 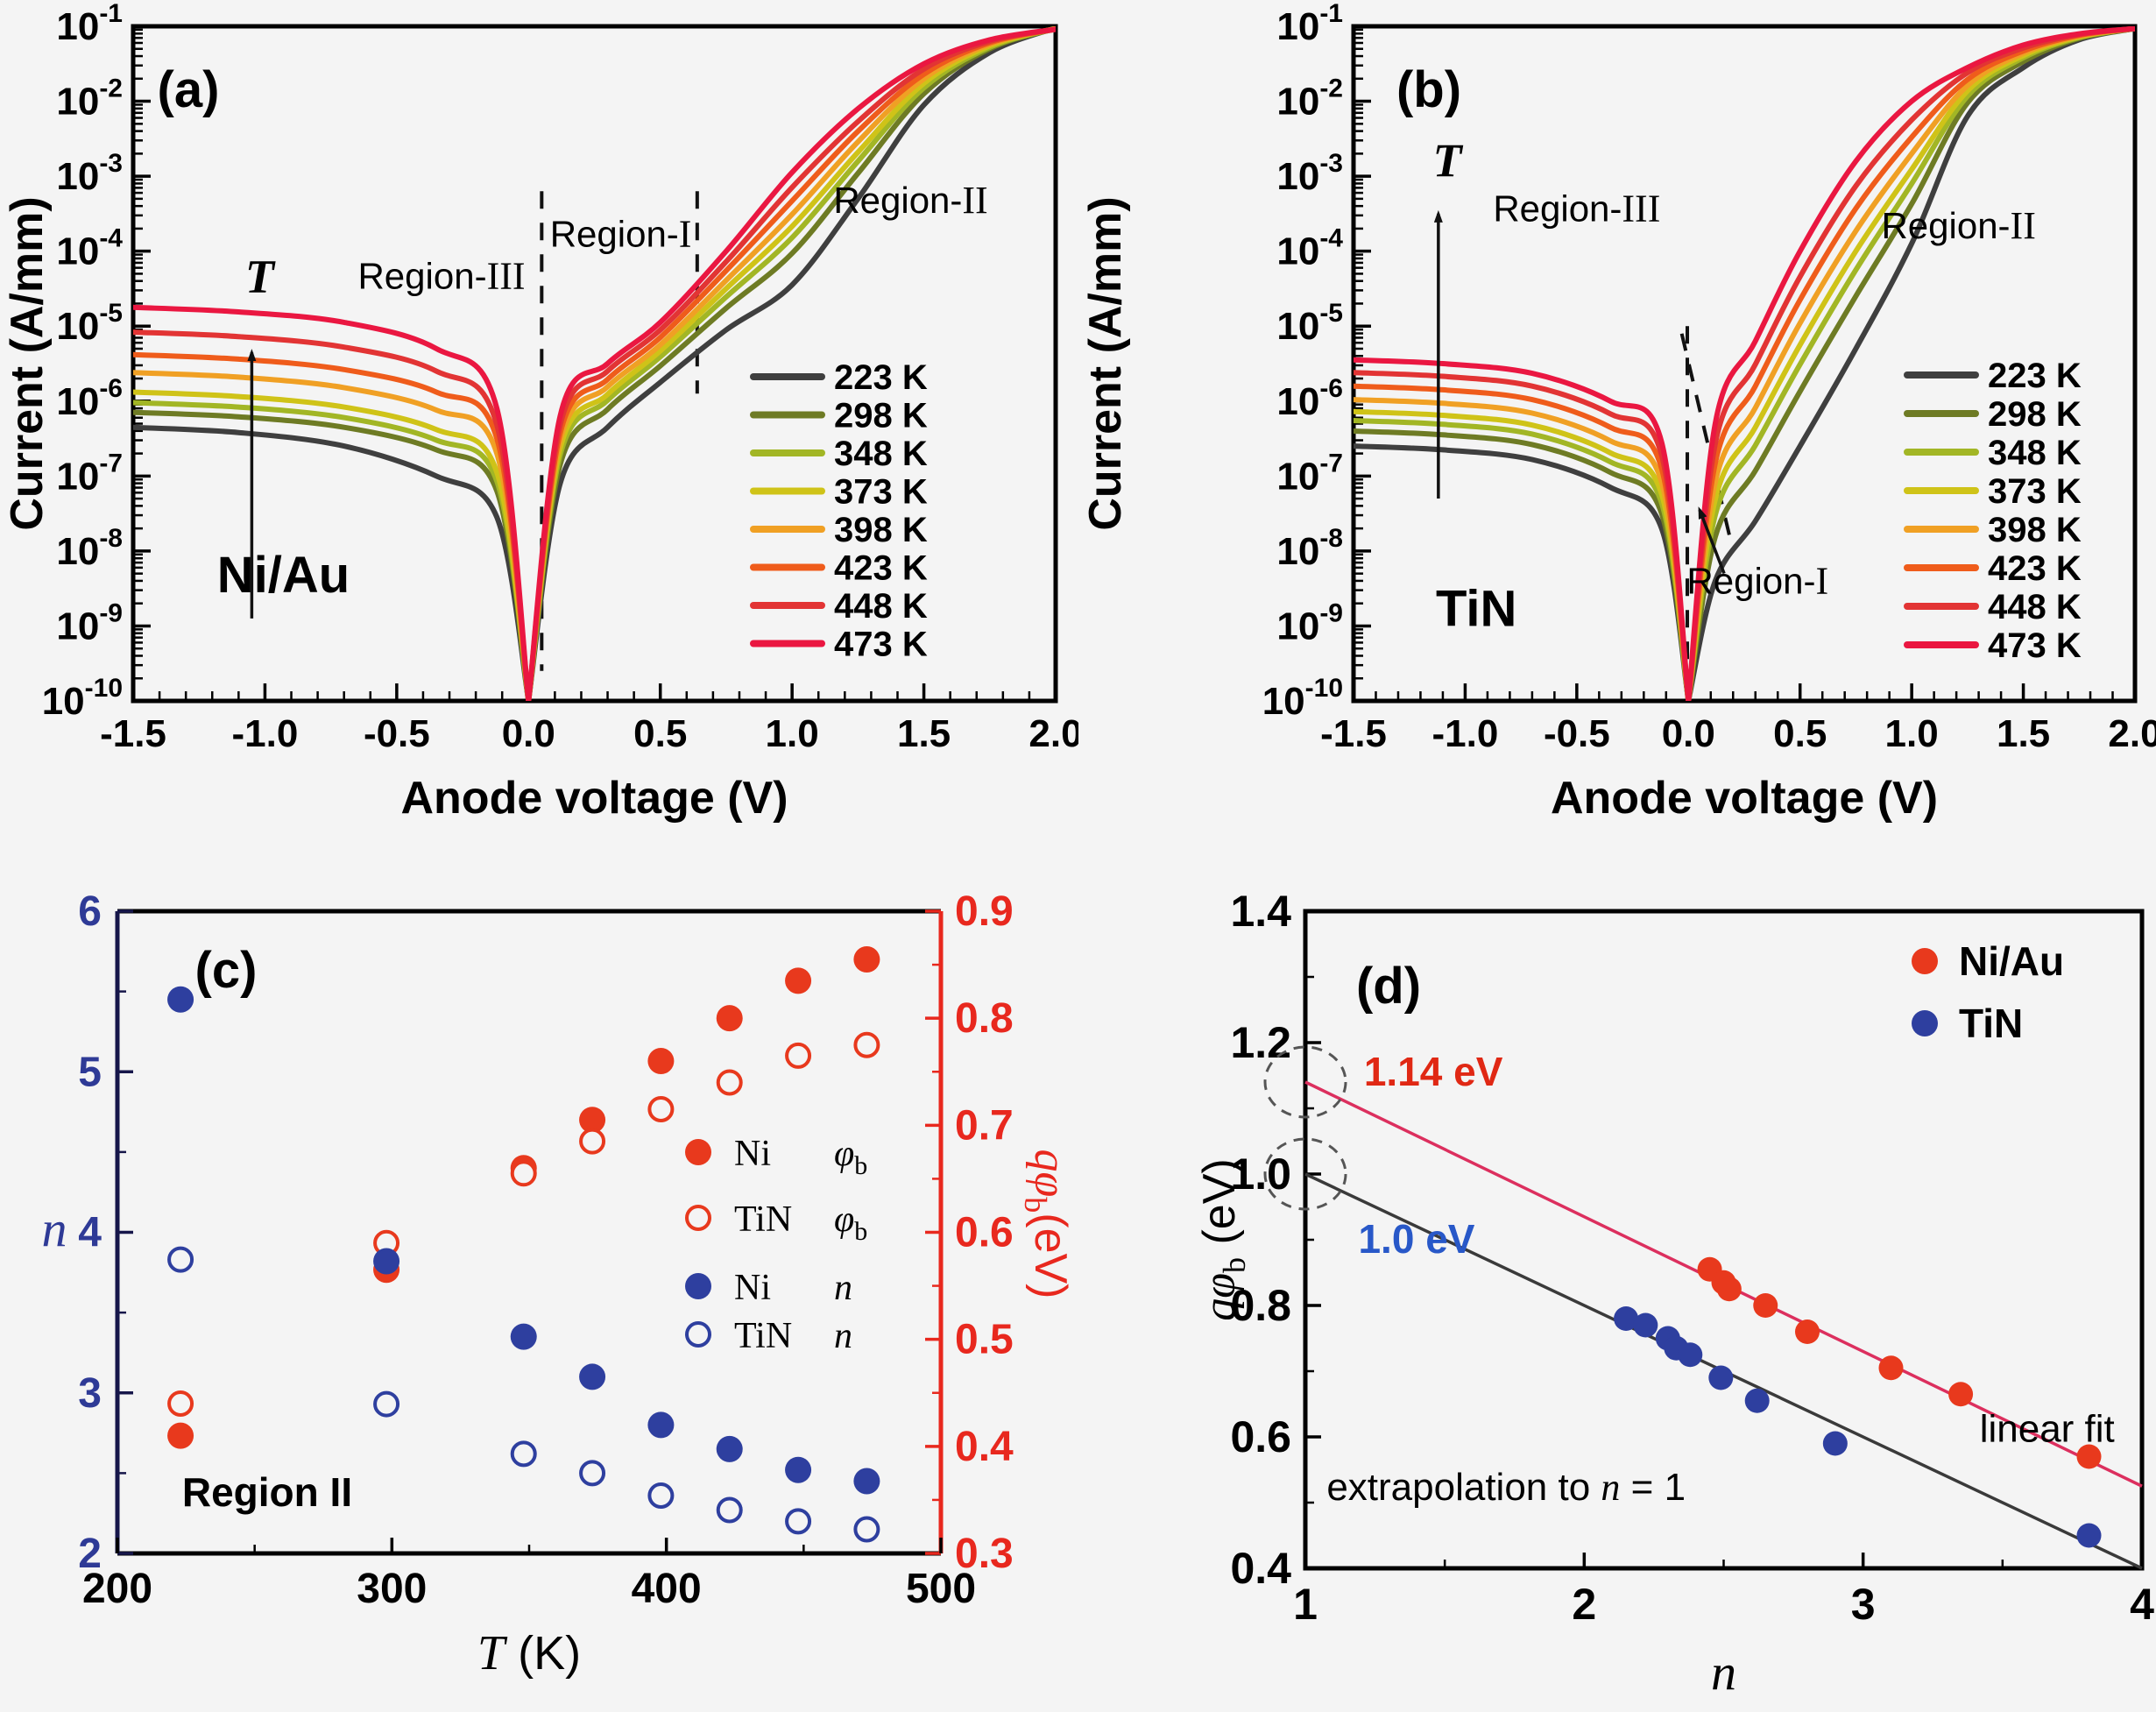 I want to click on legend-label: 448 K, so click(x=2035, y=607).